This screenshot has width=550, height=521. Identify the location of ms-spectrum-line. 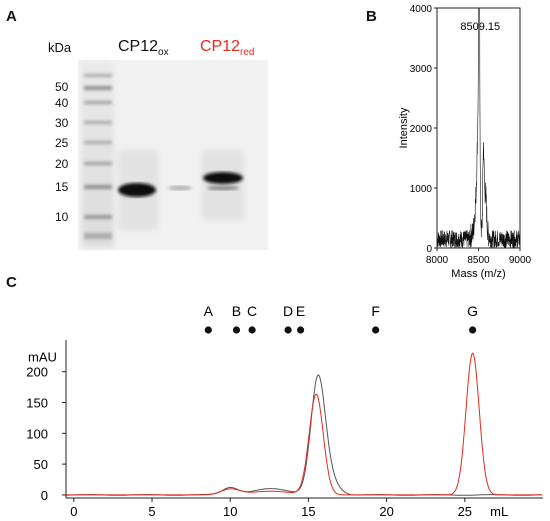
(478, 128).